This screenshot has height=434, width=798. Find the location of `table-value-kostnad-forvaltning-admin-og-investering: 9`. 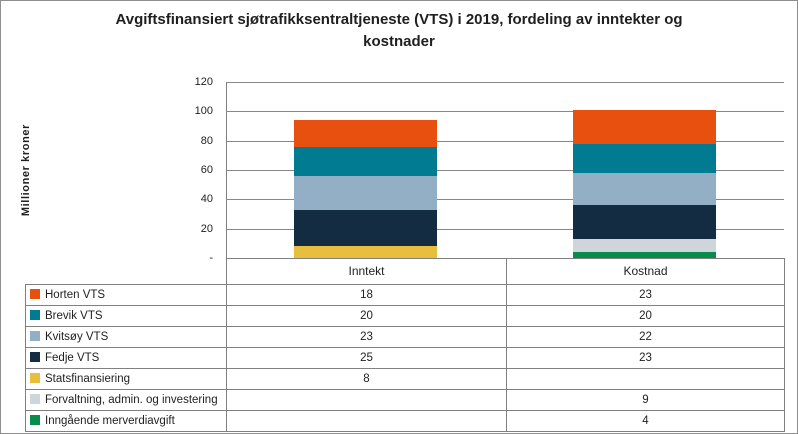

table-value-kostnad-forvaltning-admin-og-investering: 9 is located at coordinates (645, 400).